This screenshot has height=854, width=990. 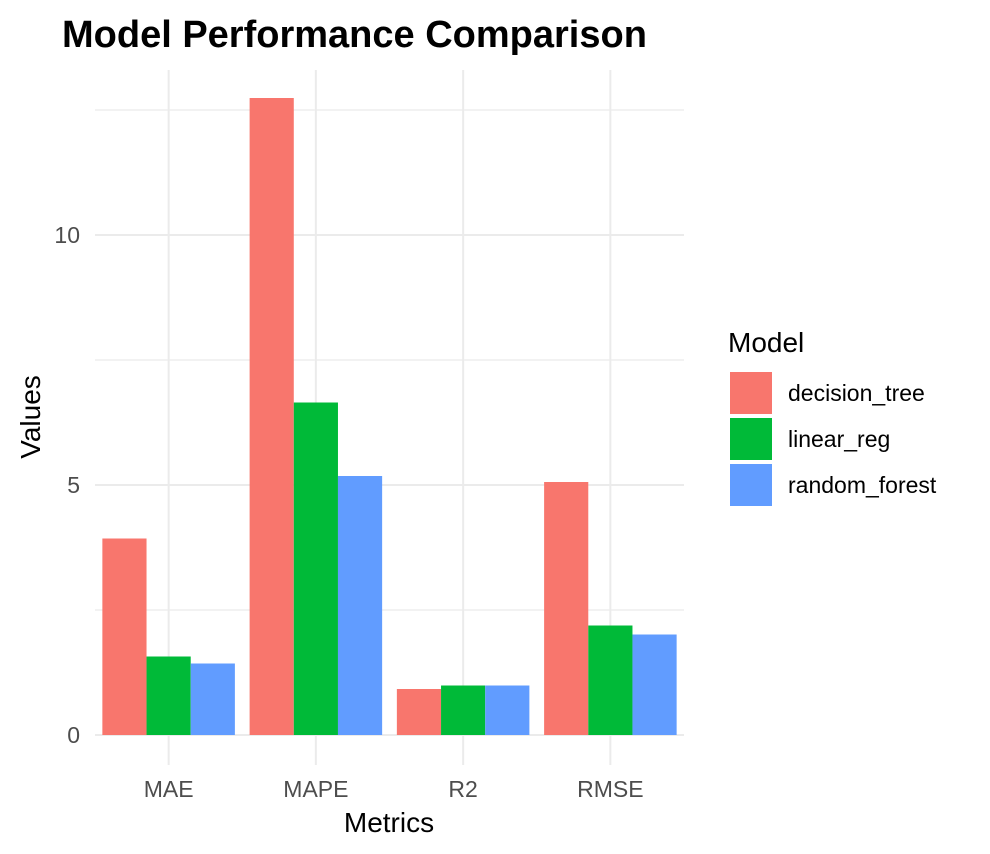 What do you see at coordinates (654, 684) in the screenshot?
I see `bar-rmse-random-forest` at bounding box center [654, 684].